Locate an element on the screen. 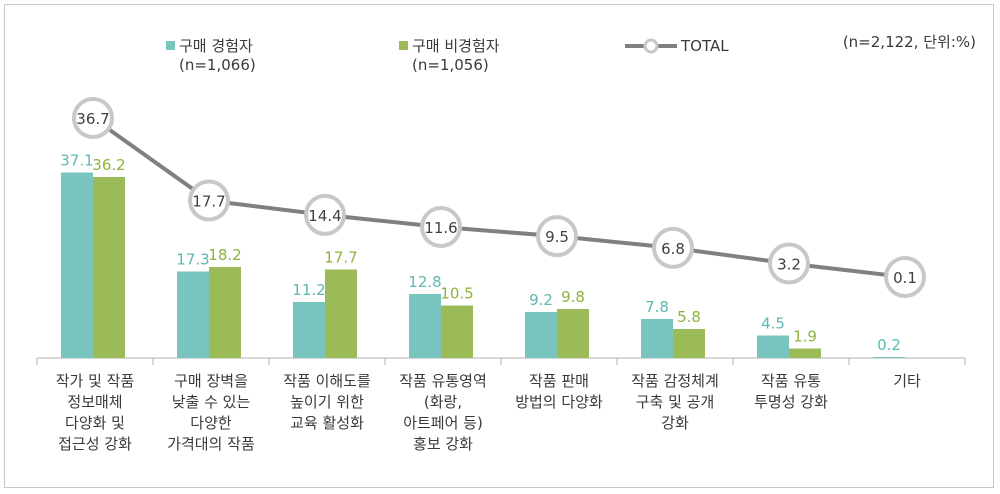 This screenshot has height=494, width=1000. legend-label-buyers: 구매 경험자 is located at coordinates (216, 46).